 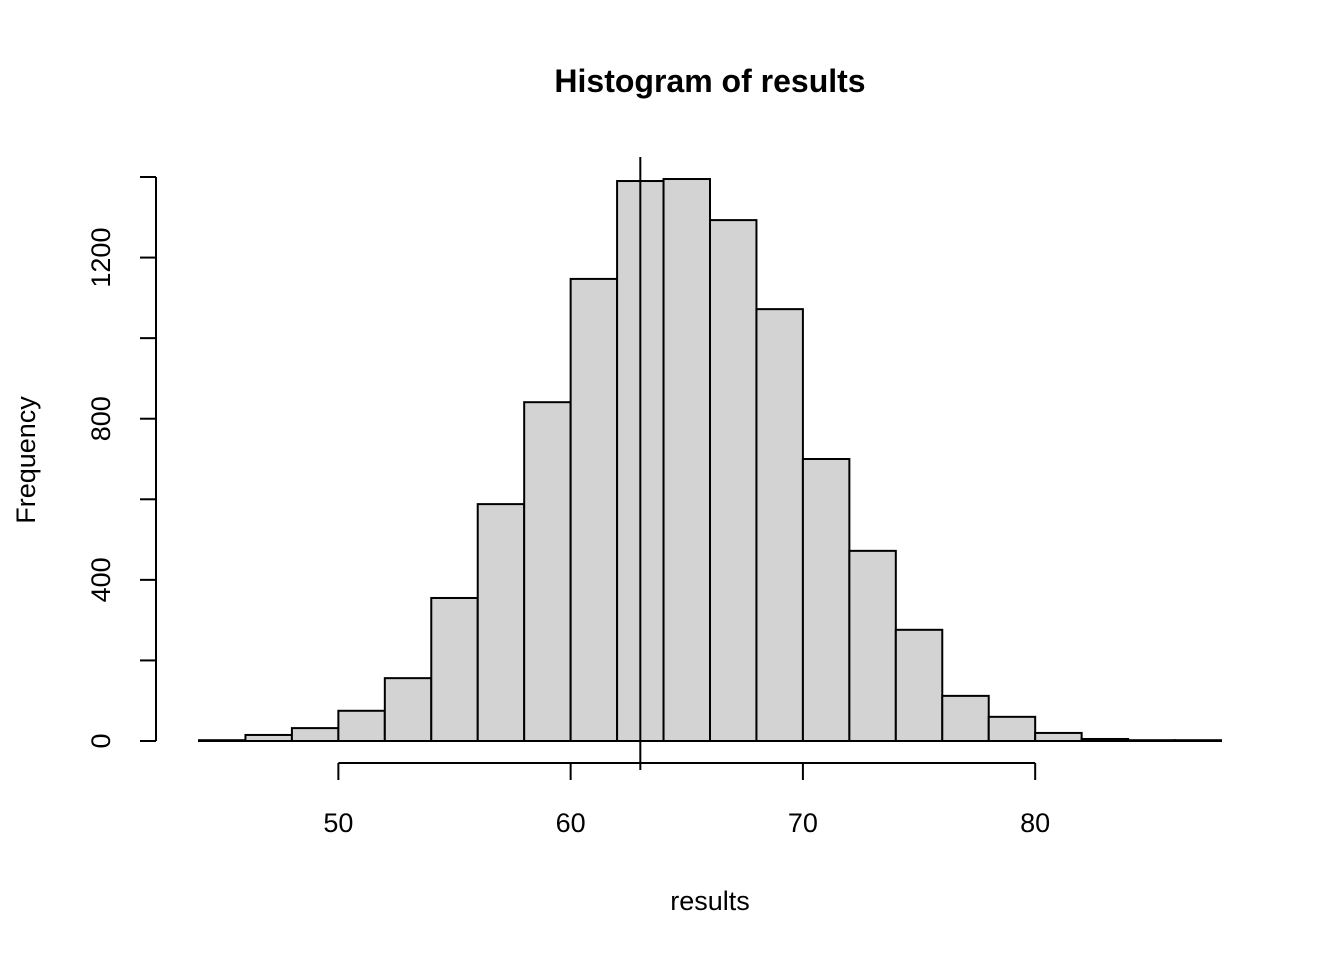 What do you see at coordinates (101, 579) in the screenshot?
I see `y-tick-label: 400` at bounding box center [101, 579].